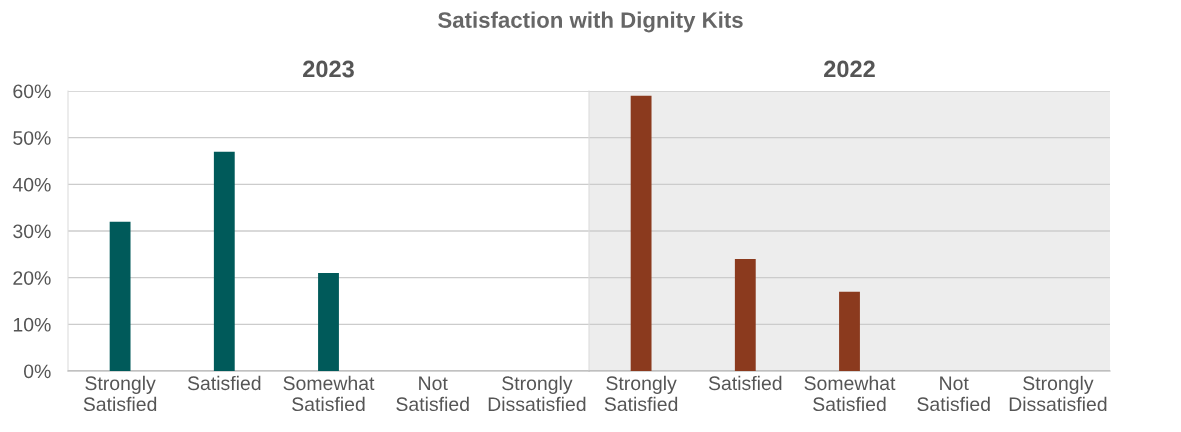 The width and height of the screenshot is (1181, 432). I want to click on chart-subtitle: 2023, so click(328, 69).